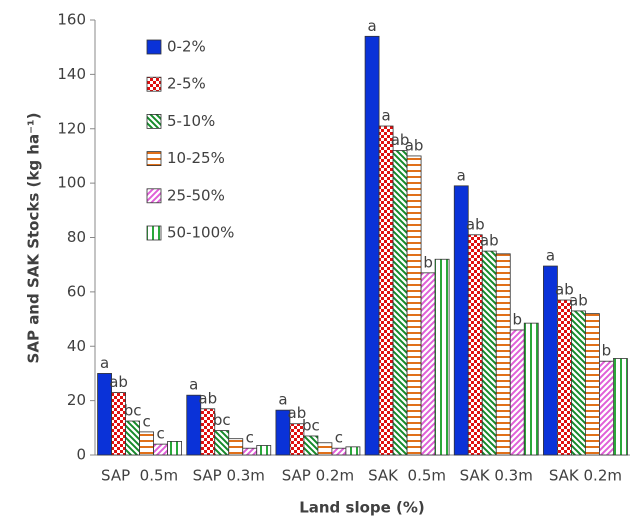 The height and width of the screenshot is (524, 637). I want to click on y-tick-label: 60, so click(76, 291).